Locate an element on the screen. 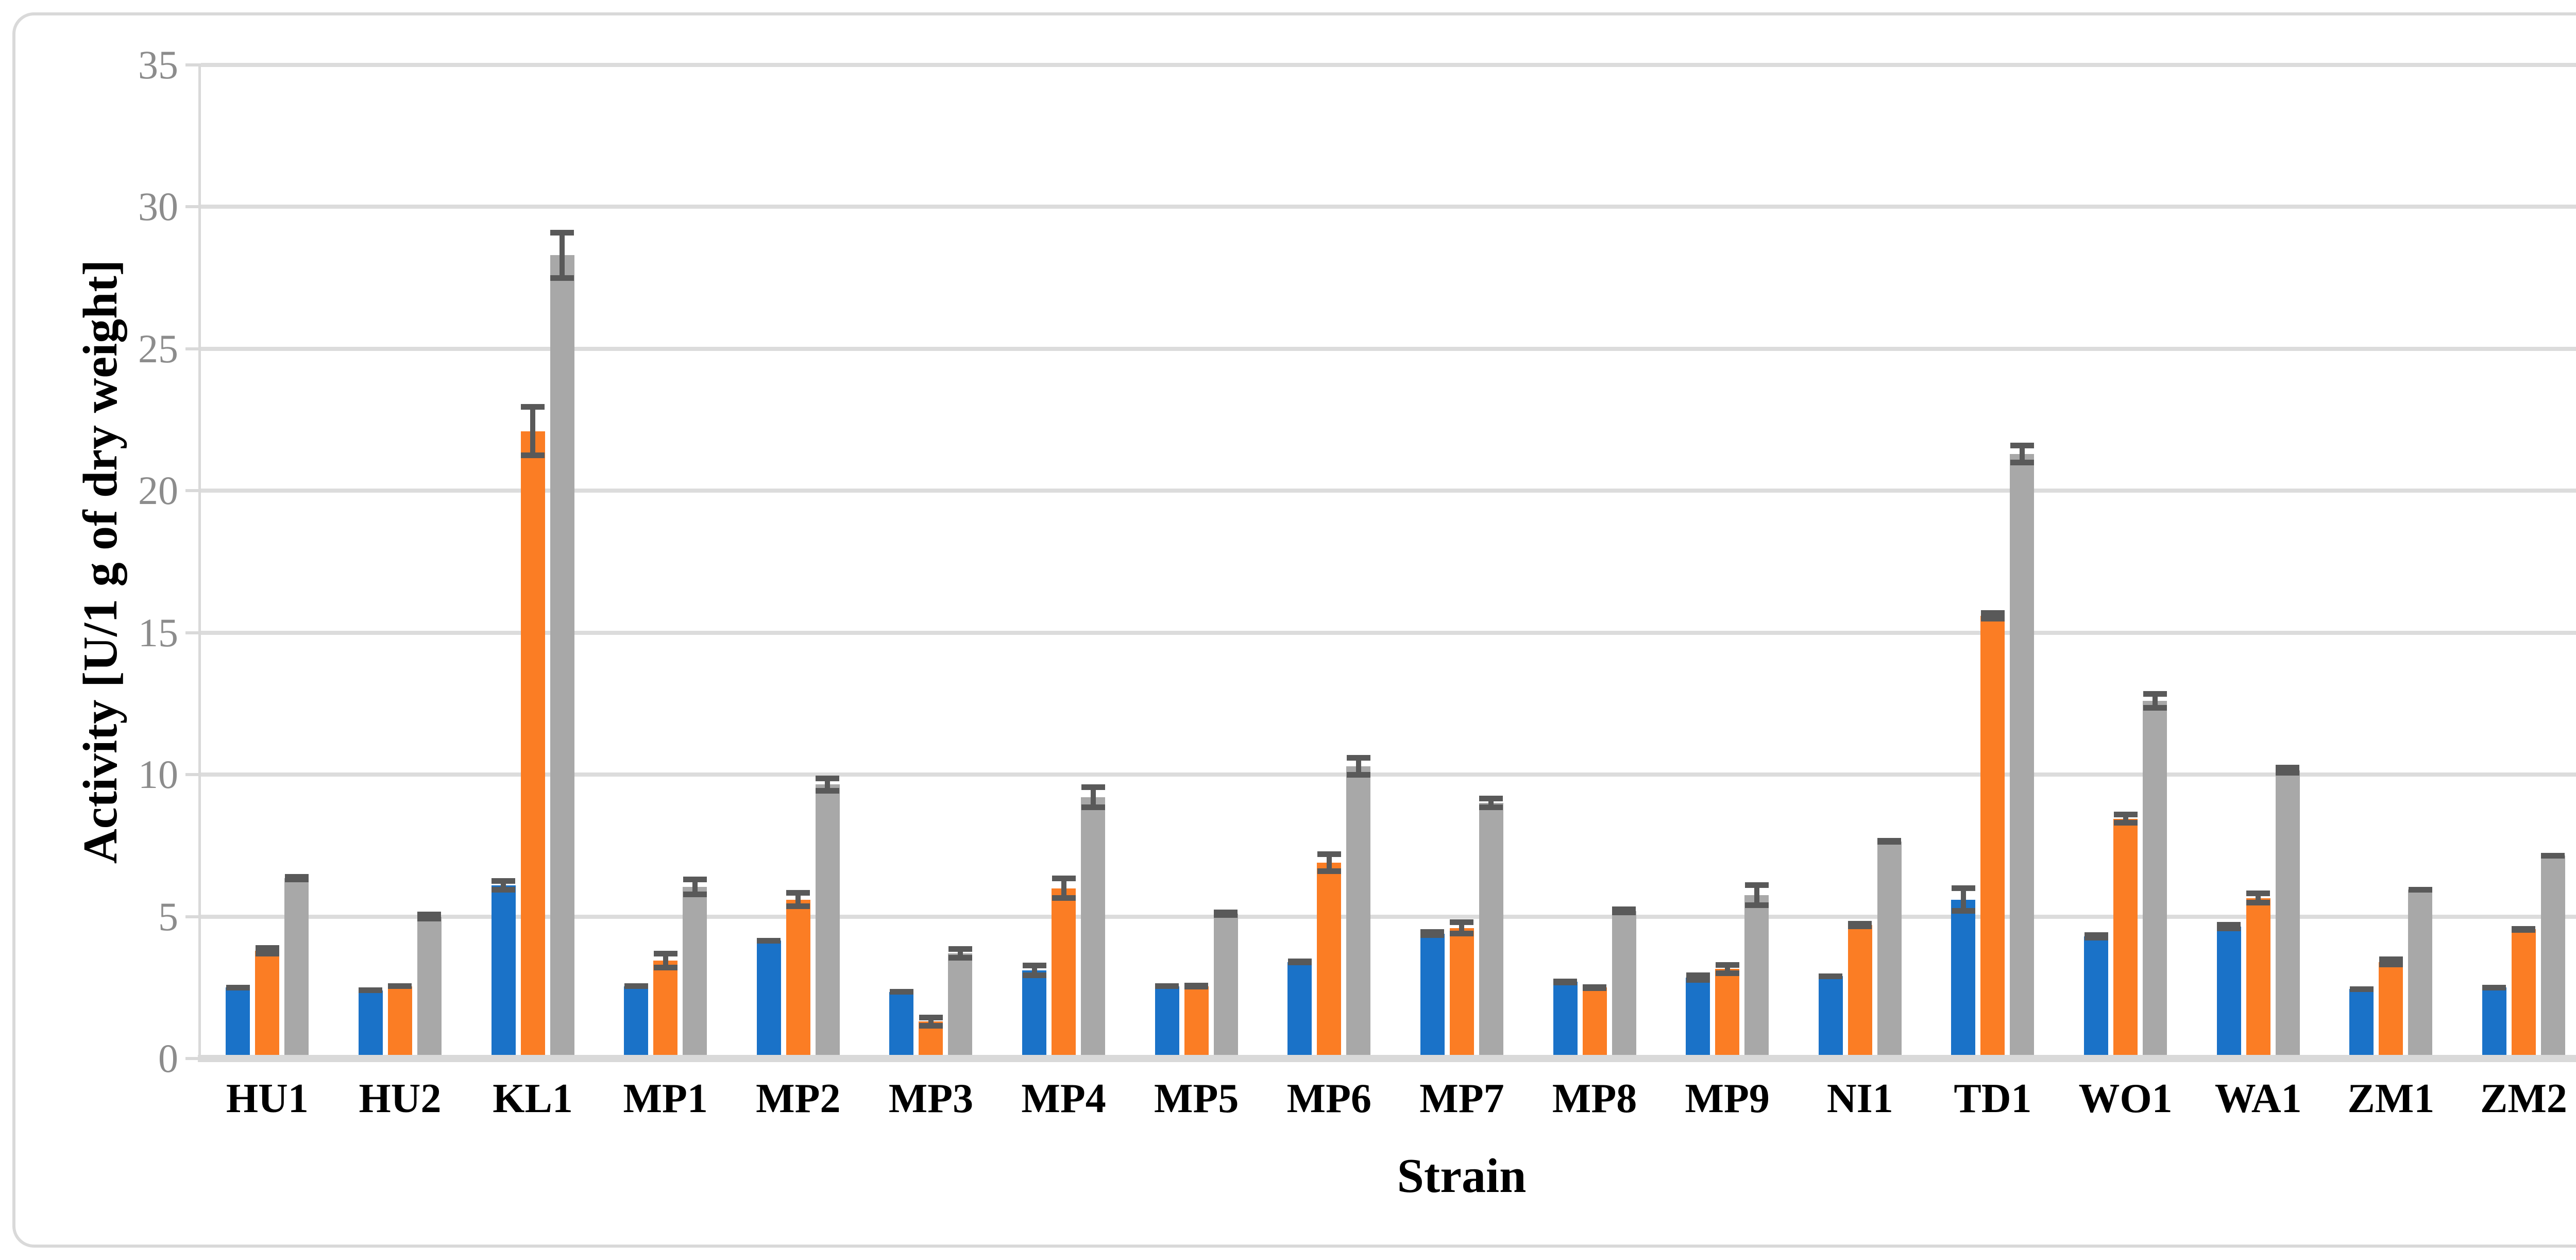  error-bar-MP2-total is located at coordinates (828, 784).